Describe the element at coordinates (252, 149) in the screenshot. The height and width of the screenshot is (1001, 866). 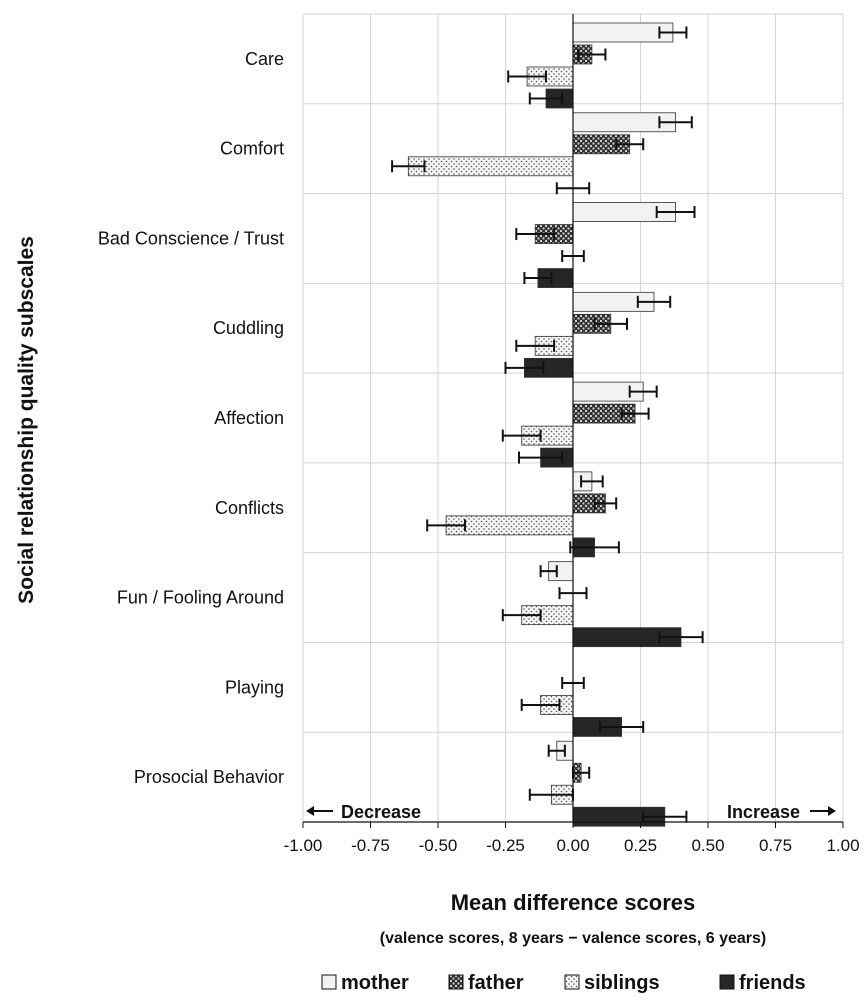
I see `category-label: Comfort` at that location.